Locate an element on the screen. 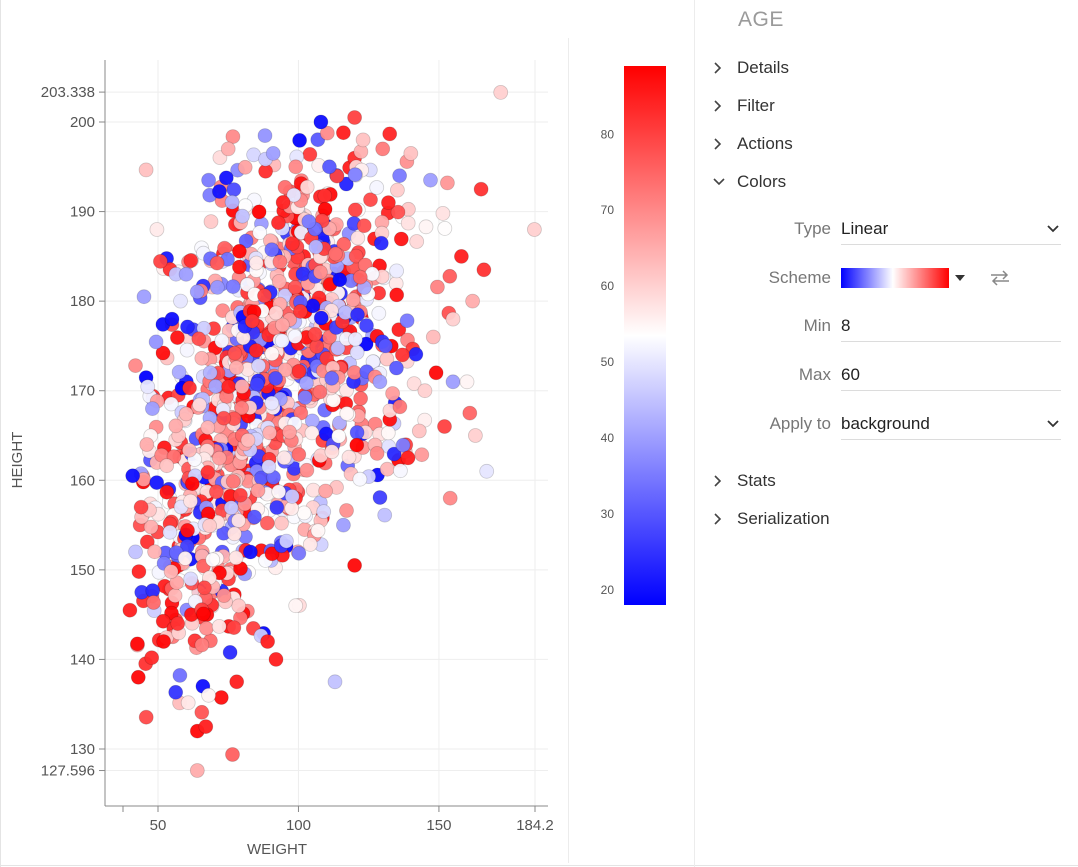 This screenshot has height=867, width=1078. section-actions: Actions is located at coordinates (753, 144).